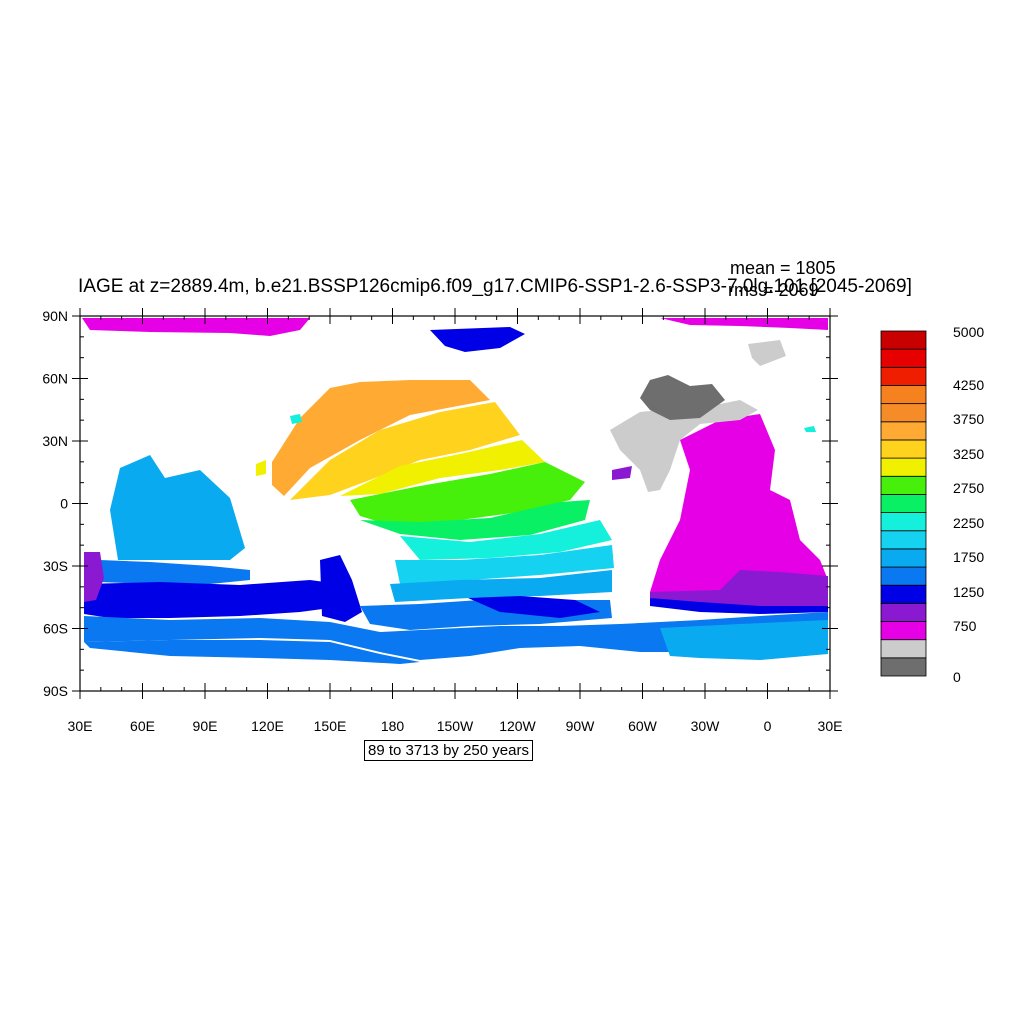 The height and width of the screenshot is (1024, 1024). What do you see at coordinates (55, 691) in the screenshot?
I see `lat-label: 90S` at bounding box center [55, 691].